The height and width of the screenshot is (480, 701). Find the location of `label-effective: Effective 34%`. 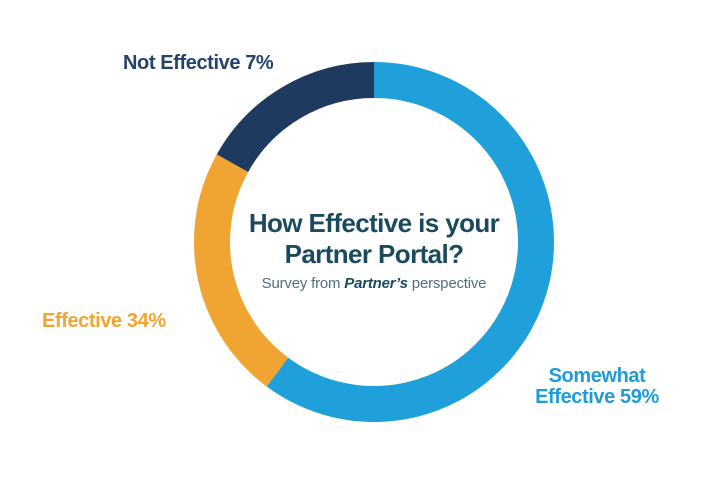

label-effective: Effective 34% is located at coordinates (104, 321).